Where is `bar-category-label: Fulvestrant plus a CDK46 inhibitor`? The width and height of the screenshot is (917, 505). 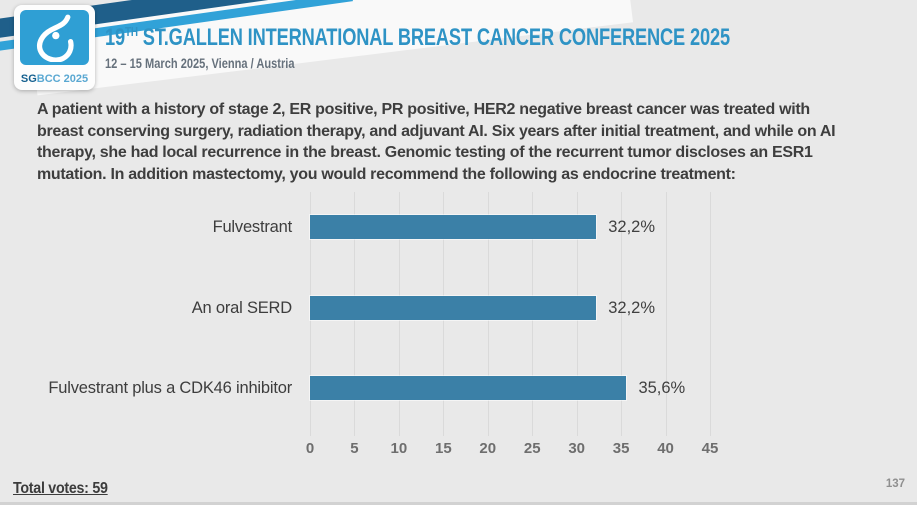
bar-category-label: Fulvestrant plus a CDK46 inhibitor is located at coordinates (170, 388).